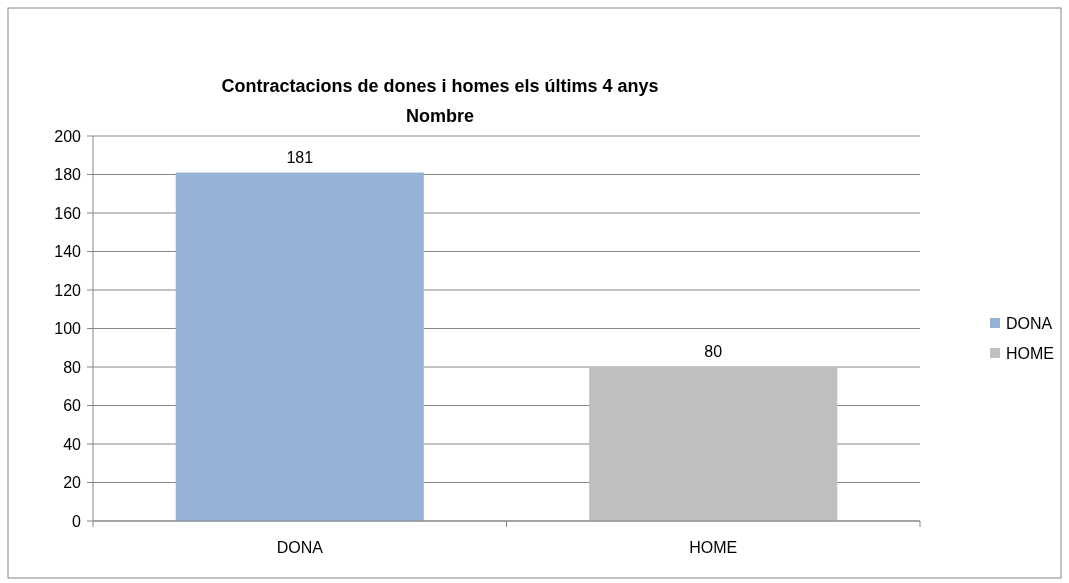 The image size is (1069, 583). Describe the element at coordinates (68, 329) in the screenshot. I see `y-tick-label: 100` at that location.